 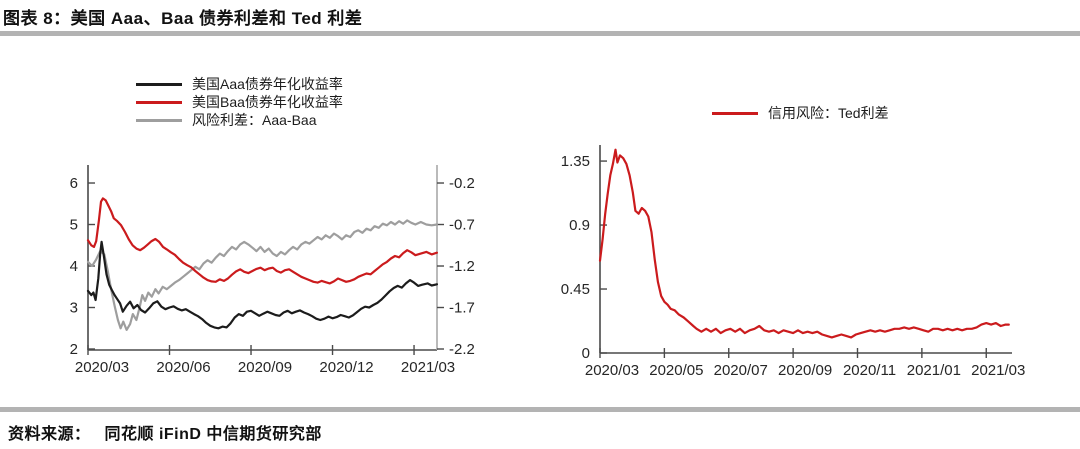 What do you see at coordinates (741, 370) in the screenshot?
I see `x-tick-label: 2020/07` at bounding box center [741, 370].